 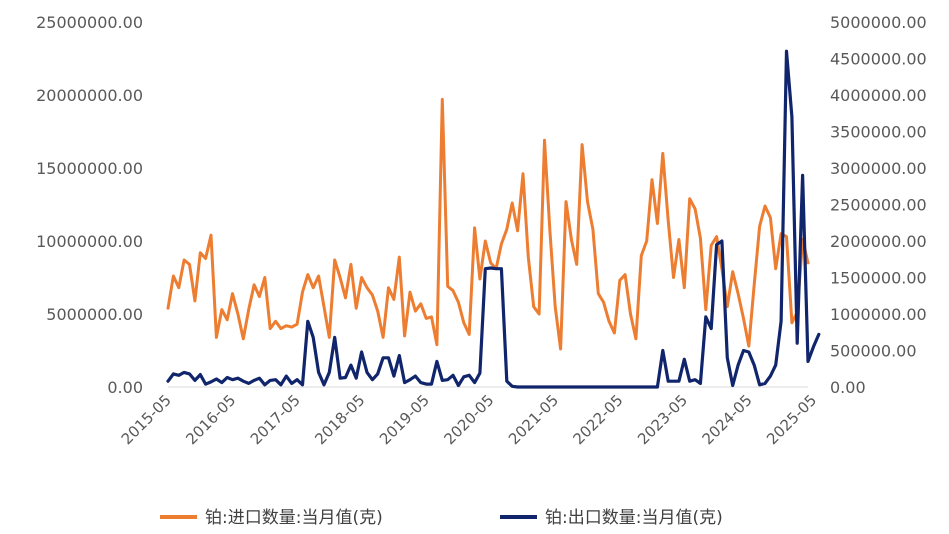 I want to click on right-axis-tick-label: 0.00, so click(x=848, y=387).